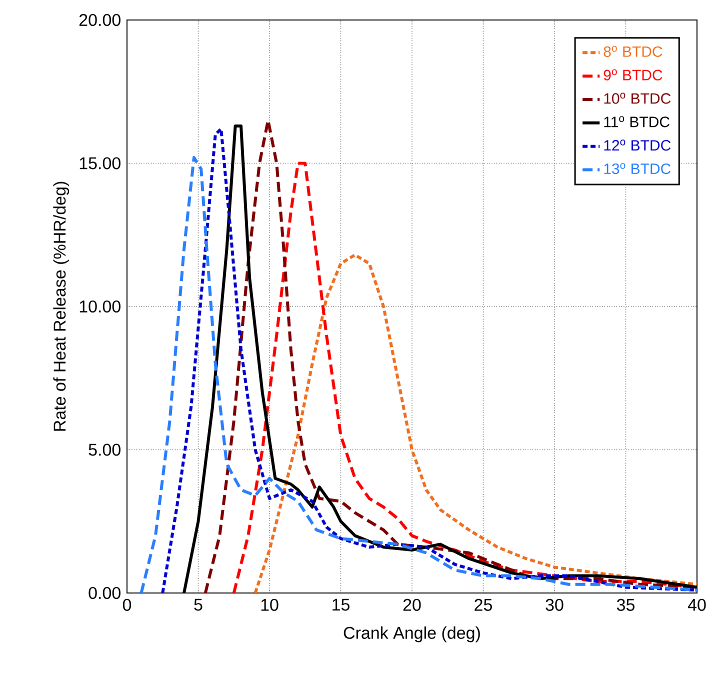  What do you see at coordinates (633, 51) in the screenshot?
I see `legend-label: 8$^{o}$ BTDC` at bounding box center [633, 51].